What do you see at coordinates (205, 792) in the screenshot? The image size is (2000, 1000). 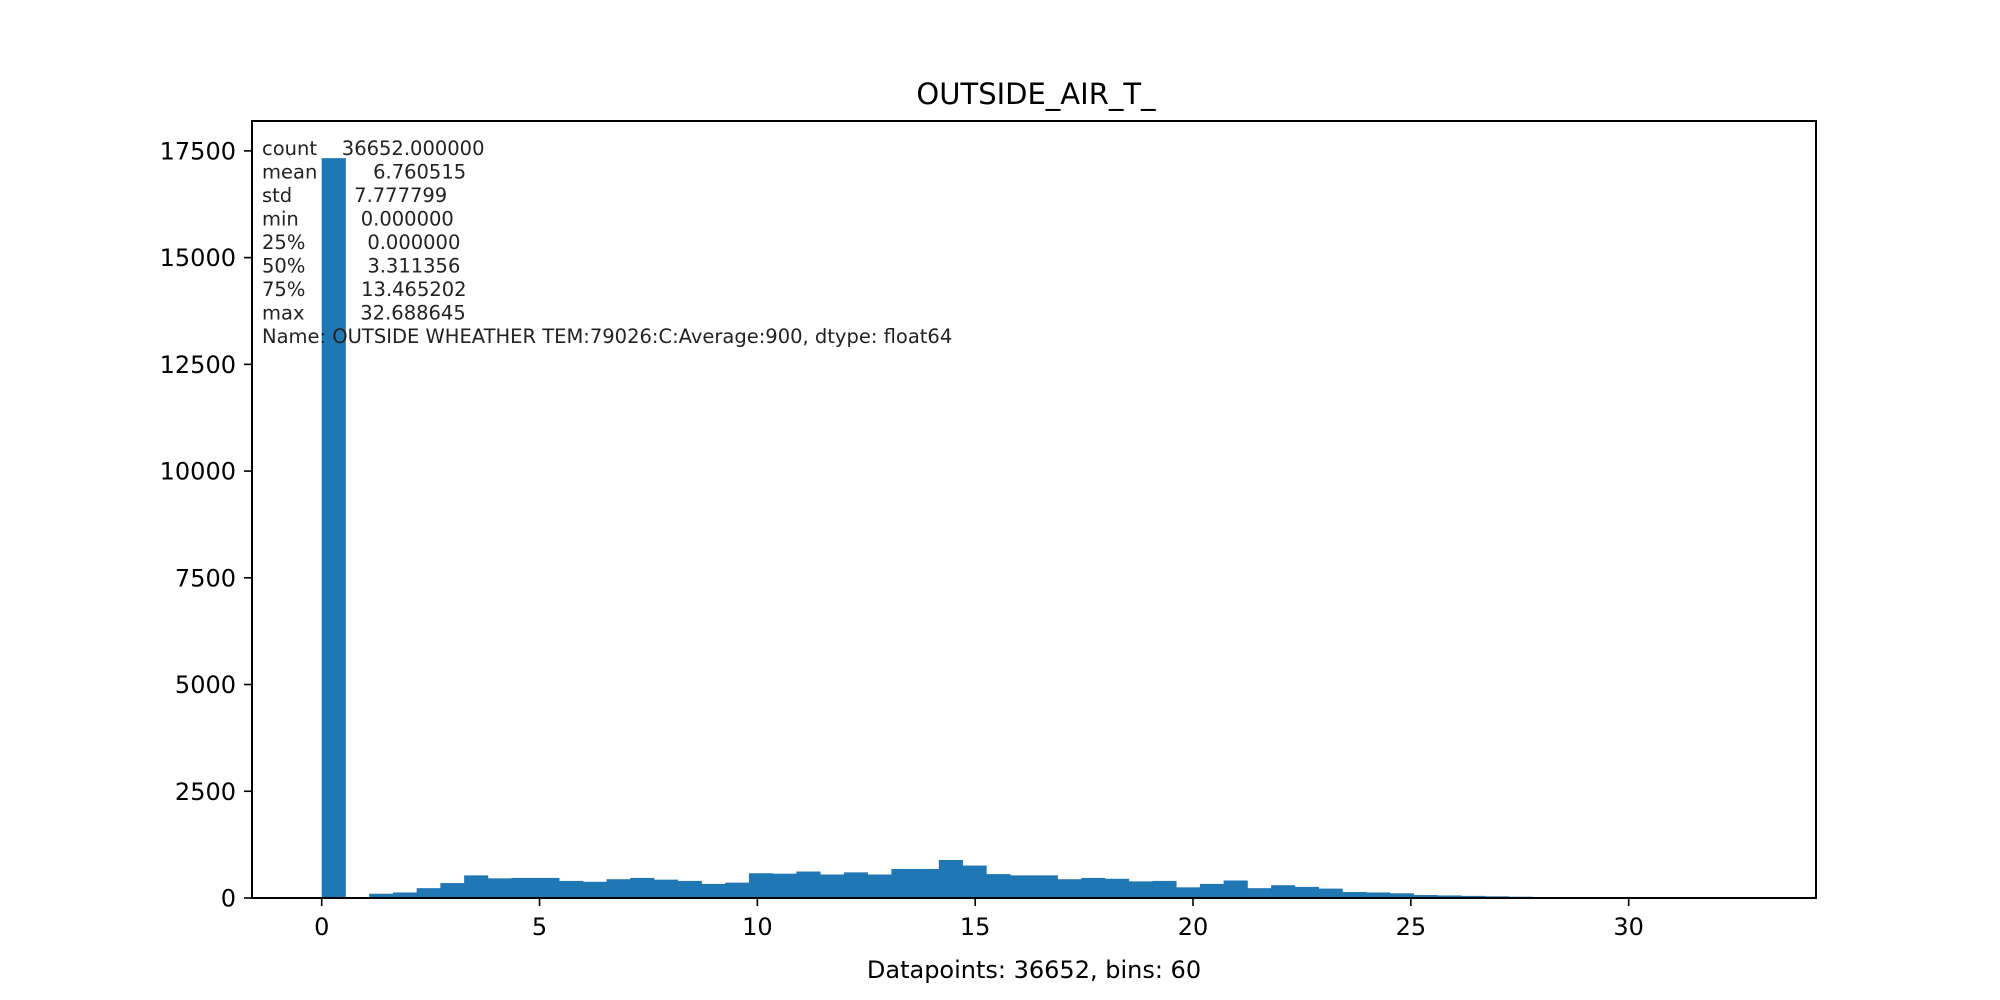 I see `y-tick-label: 2500` at bounding box center [205, 792].